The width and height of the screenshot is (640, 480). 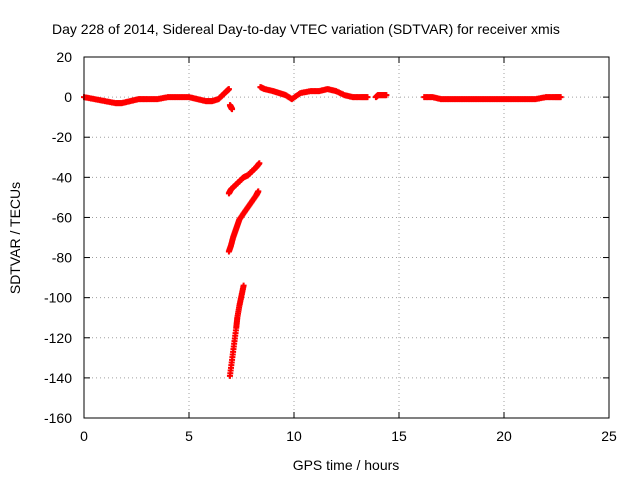 What do you see at coordinates (609, 436) in the screenshot?
I see `x-tick-label: 25` at bounding box center [609, 436].